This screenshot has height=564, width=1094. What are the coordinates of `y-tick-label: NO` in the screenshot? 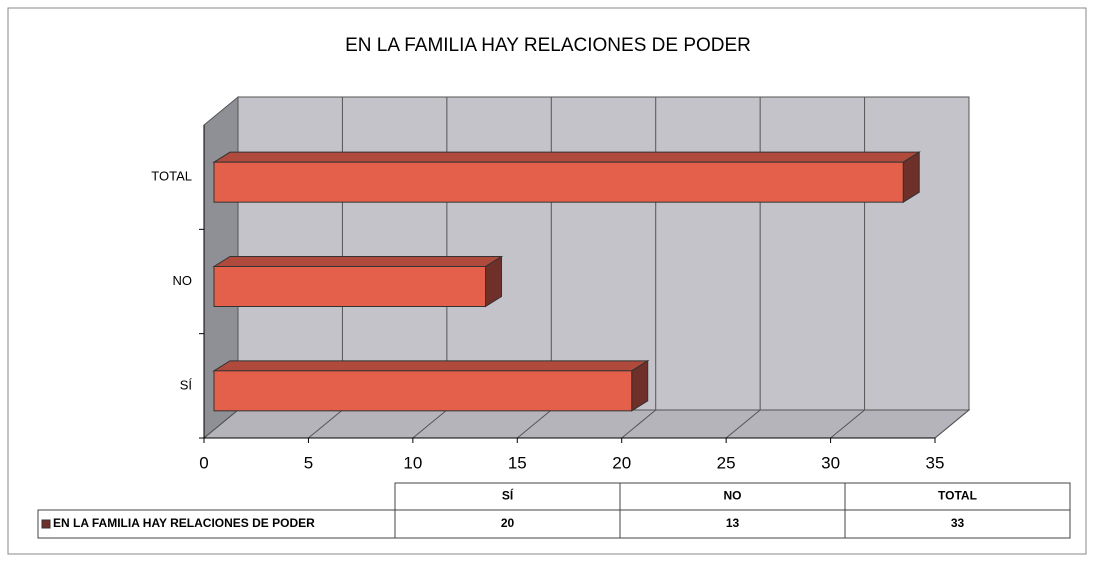 It's located at (183, 280).